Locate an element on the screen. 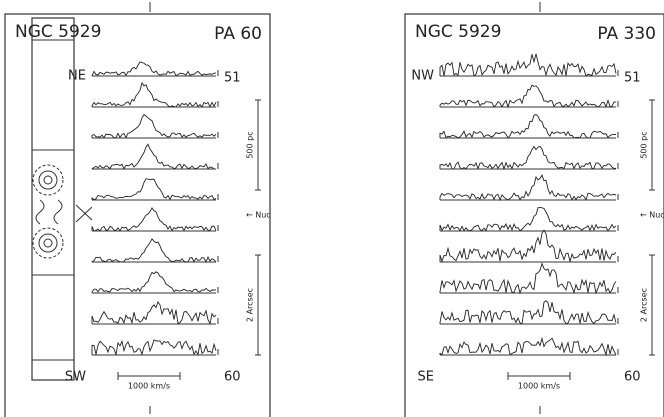 This screenshot has width=664, height=417. bottom-label: SW is located at coordinates (75, 377).